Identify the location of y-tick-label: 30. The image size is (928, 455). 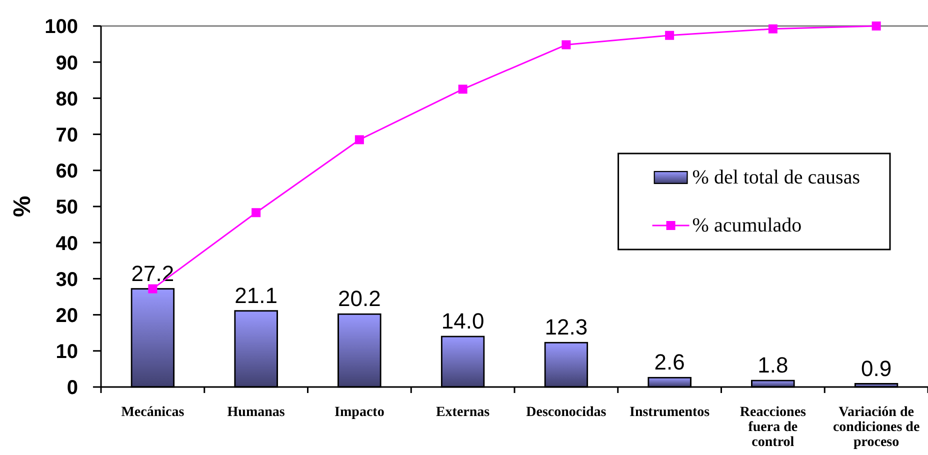
(67, 279).